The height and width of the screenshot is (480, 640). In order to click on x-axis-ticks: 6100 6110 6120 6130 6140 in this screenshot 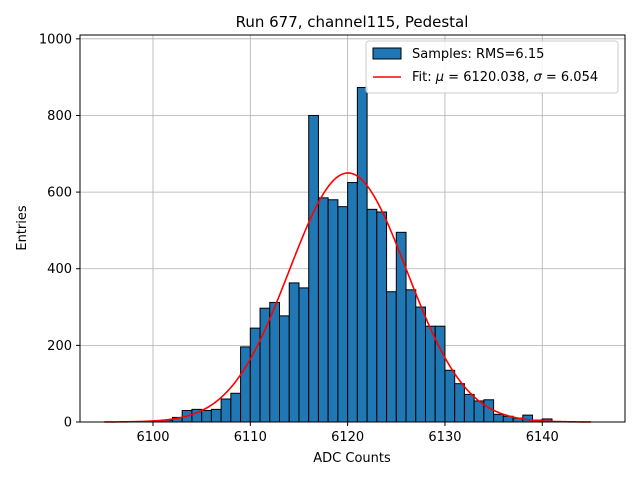, I will do `click(347, 433)`.